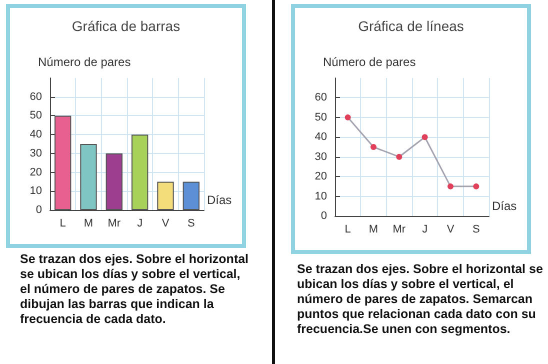 The image size is (548, 364). I want to click on chart-title: Gráfica de barras, so click(126, 26).